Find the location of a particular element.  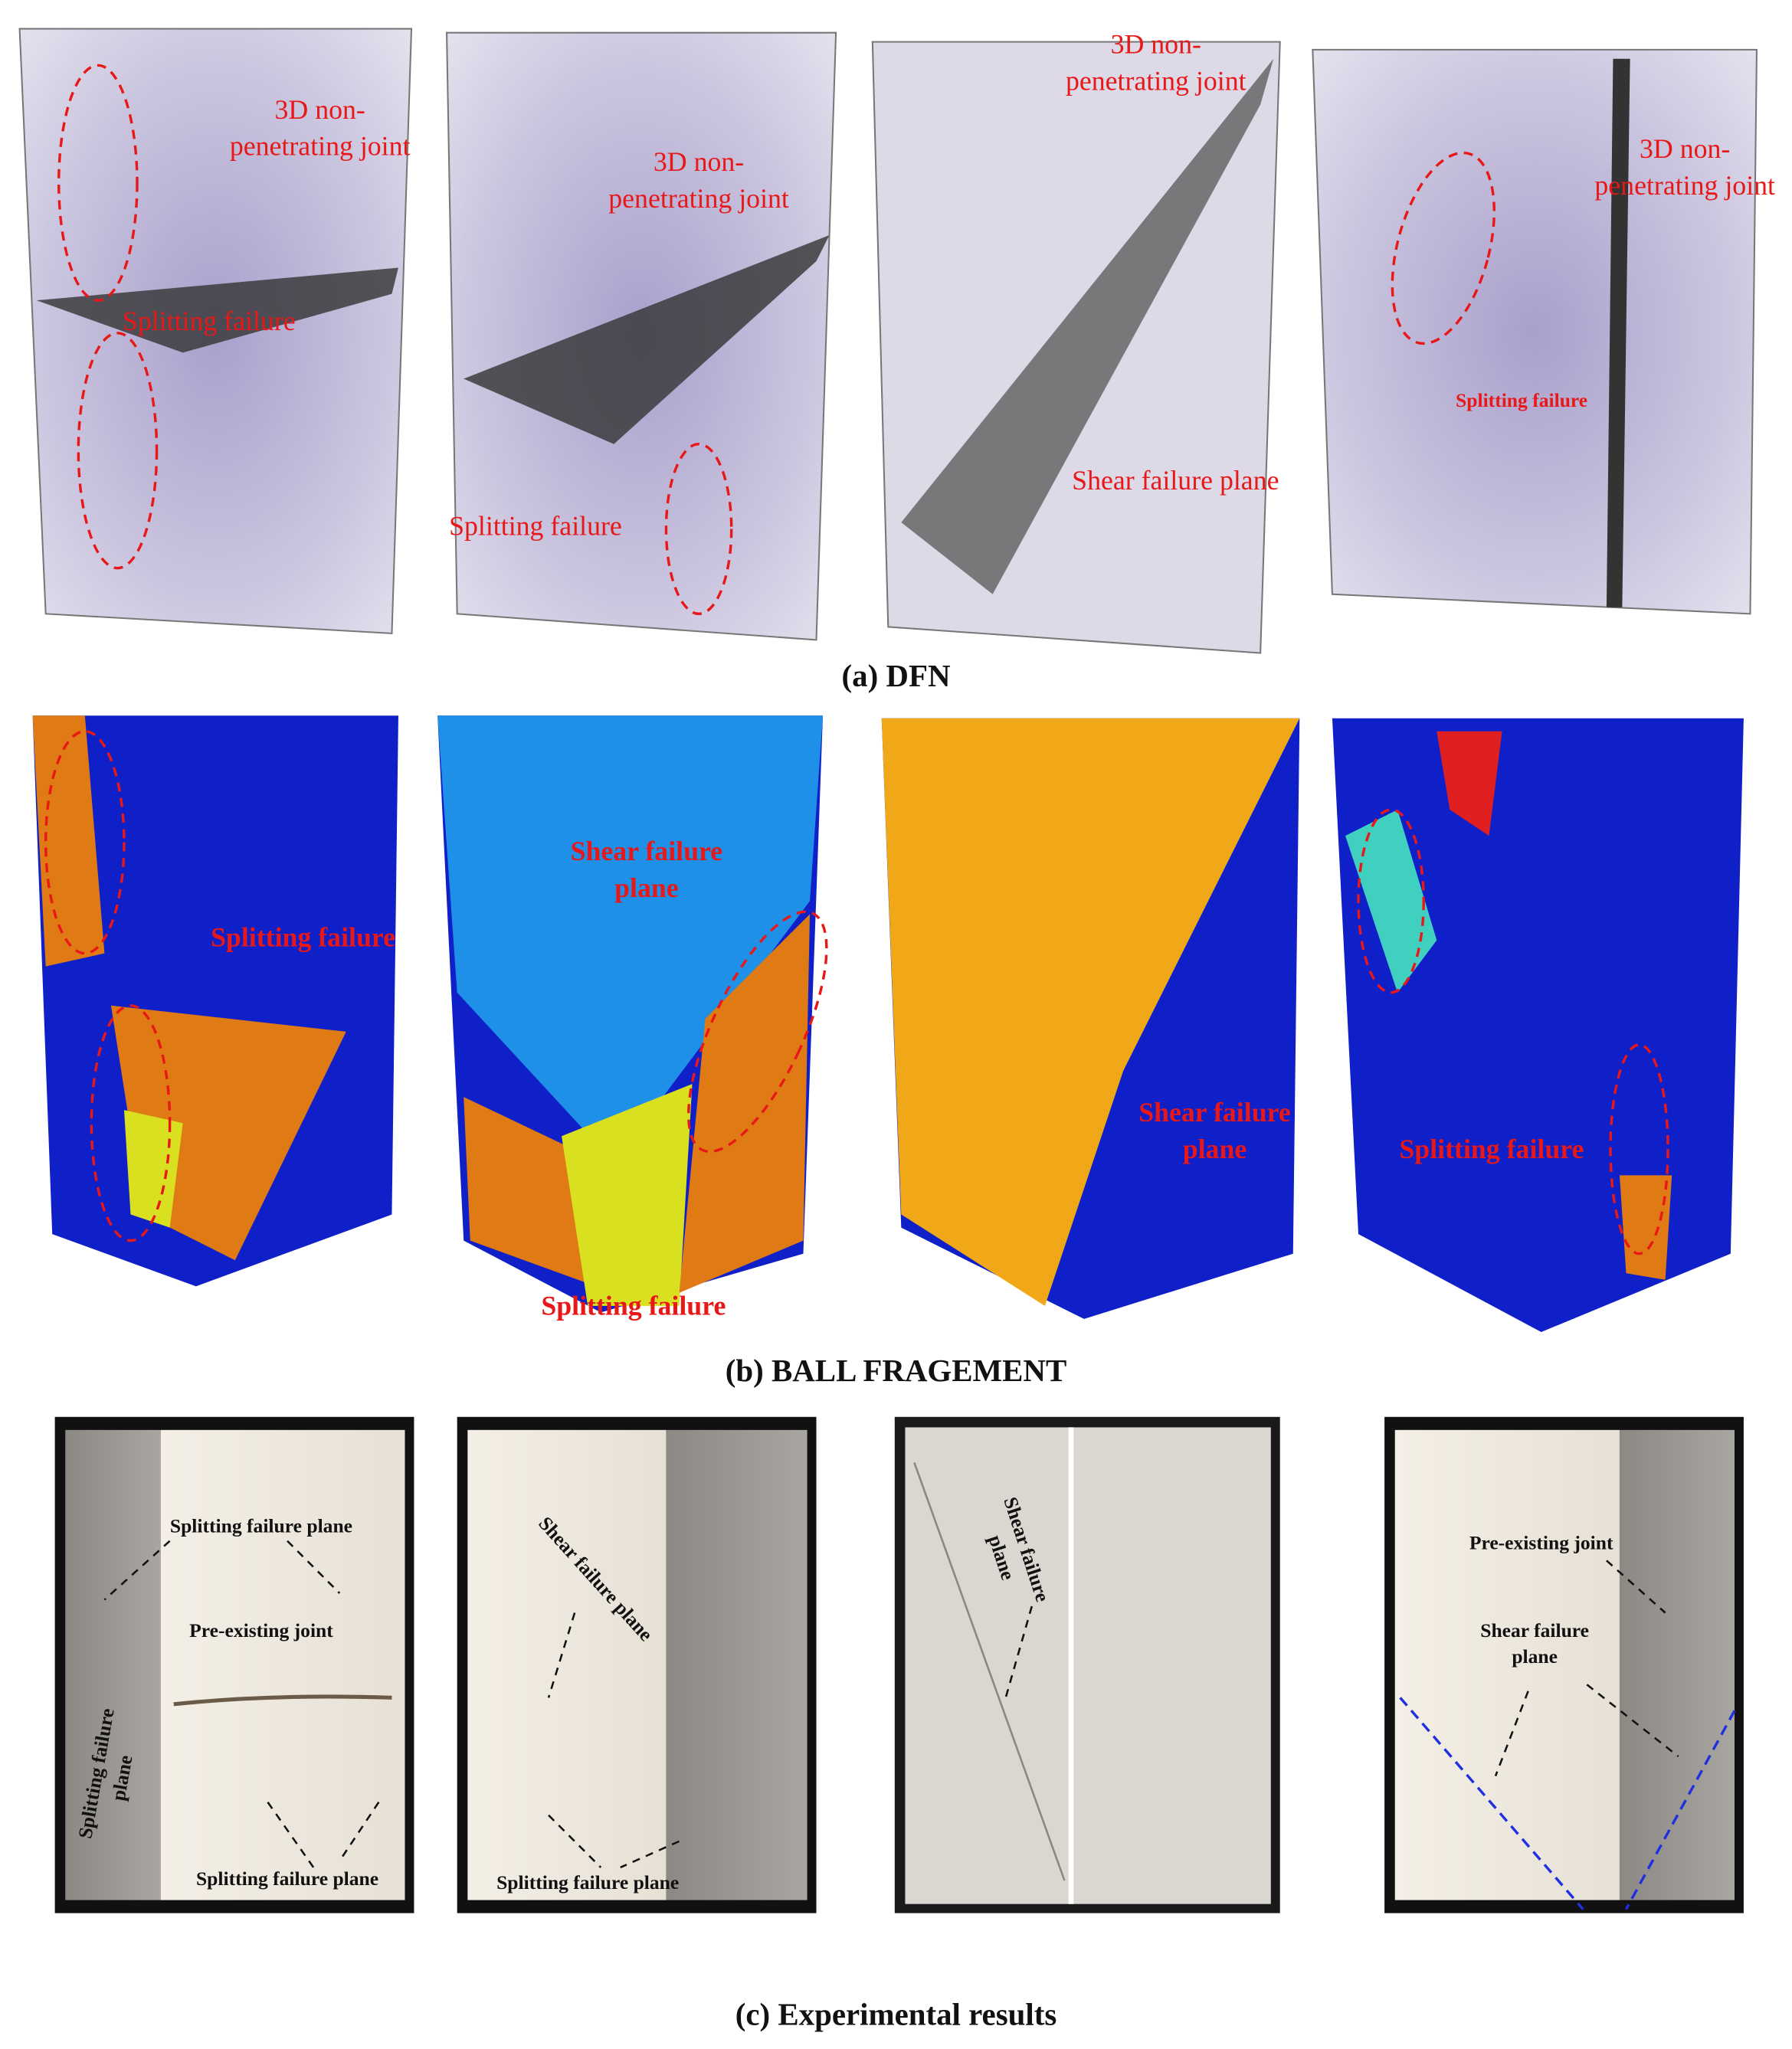

panel-caption: (a) DFN is located at coordinates (897, 676).